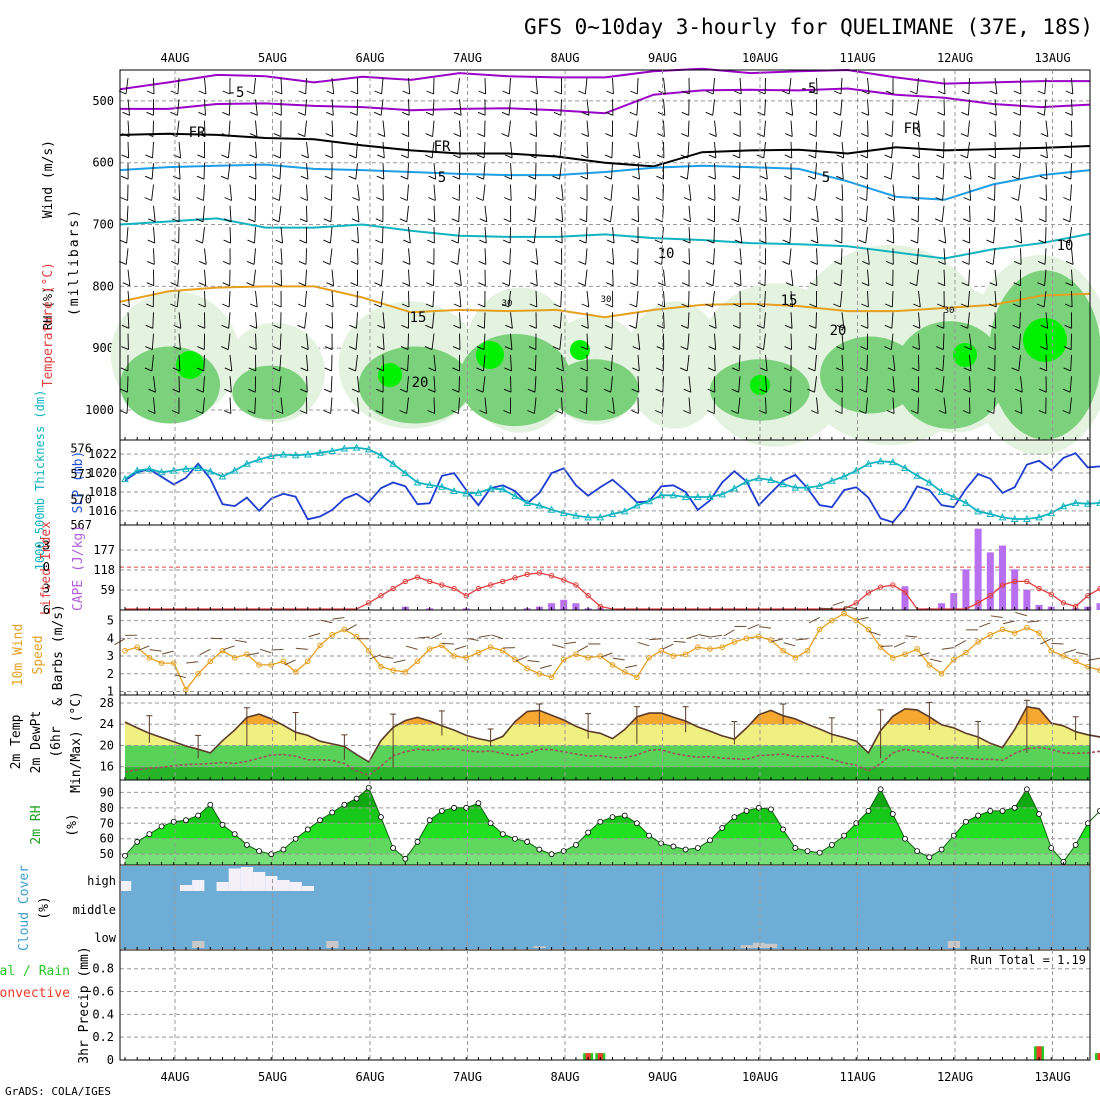 This screenshot has width=1100, height=1100. Describe the element at coordinates (955, 58) in the screenshot. I see `date-label-top: 12AUG` at that location.